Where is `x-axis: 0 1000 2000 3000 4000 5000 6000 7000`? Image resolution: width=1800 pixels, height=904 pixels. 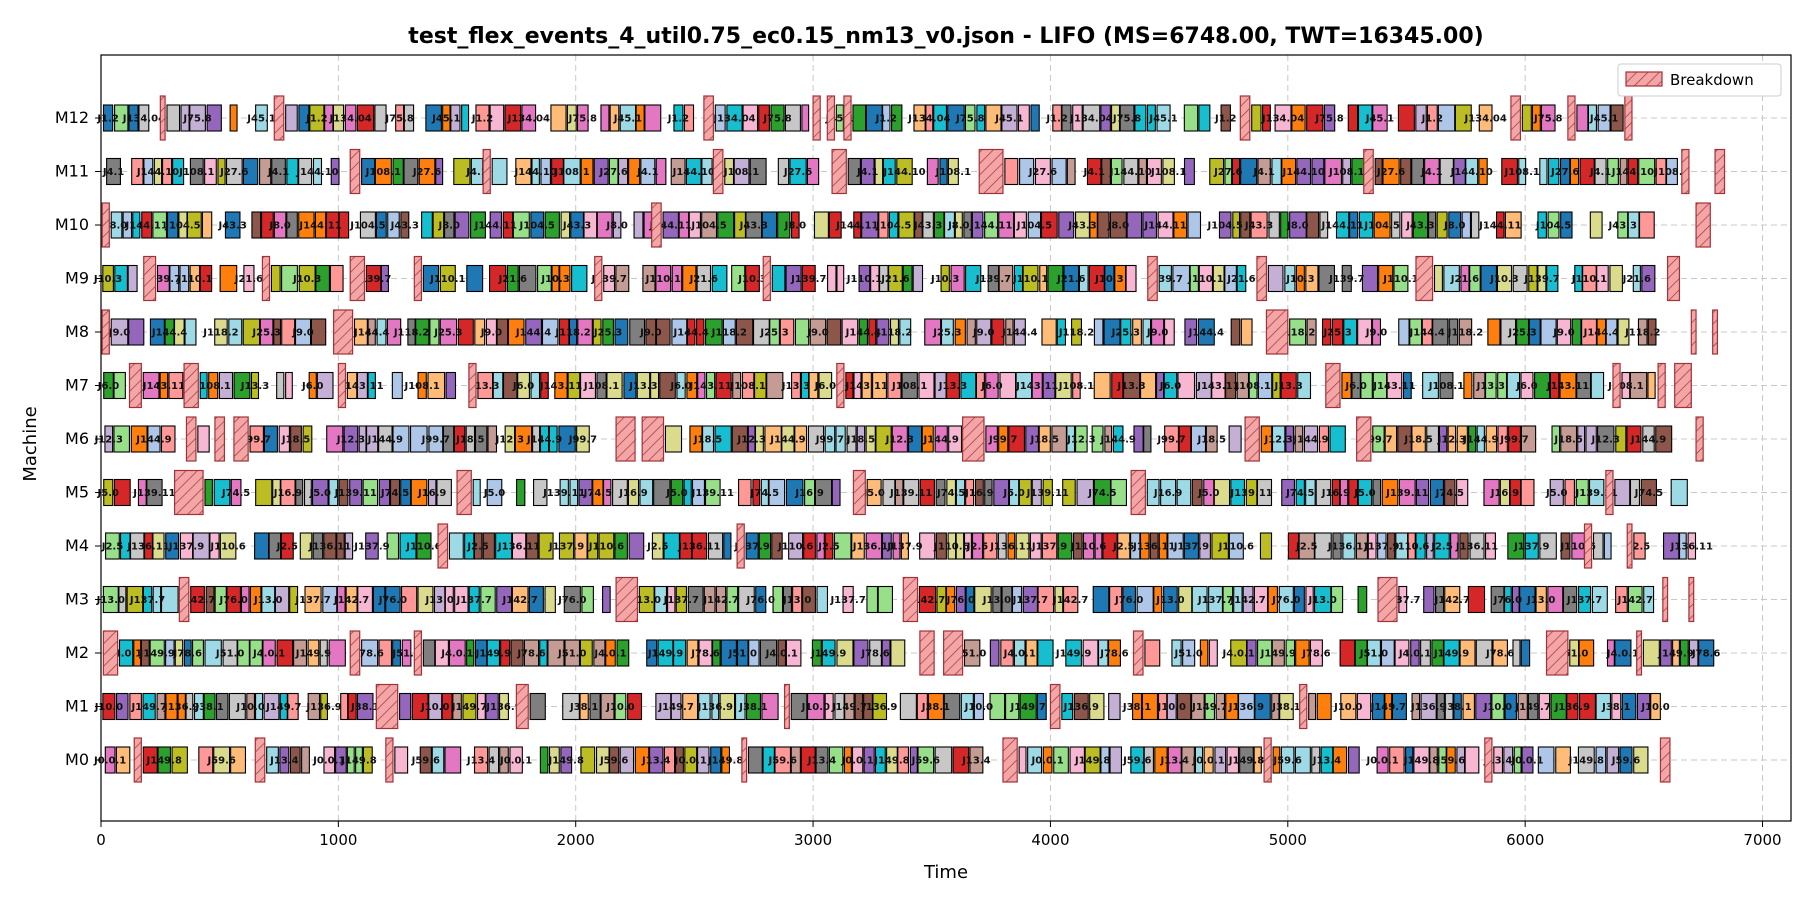
x-axis: 0 1000 2000 3000 4000 5000 6000 7000 is located at coordinates (939, 835).